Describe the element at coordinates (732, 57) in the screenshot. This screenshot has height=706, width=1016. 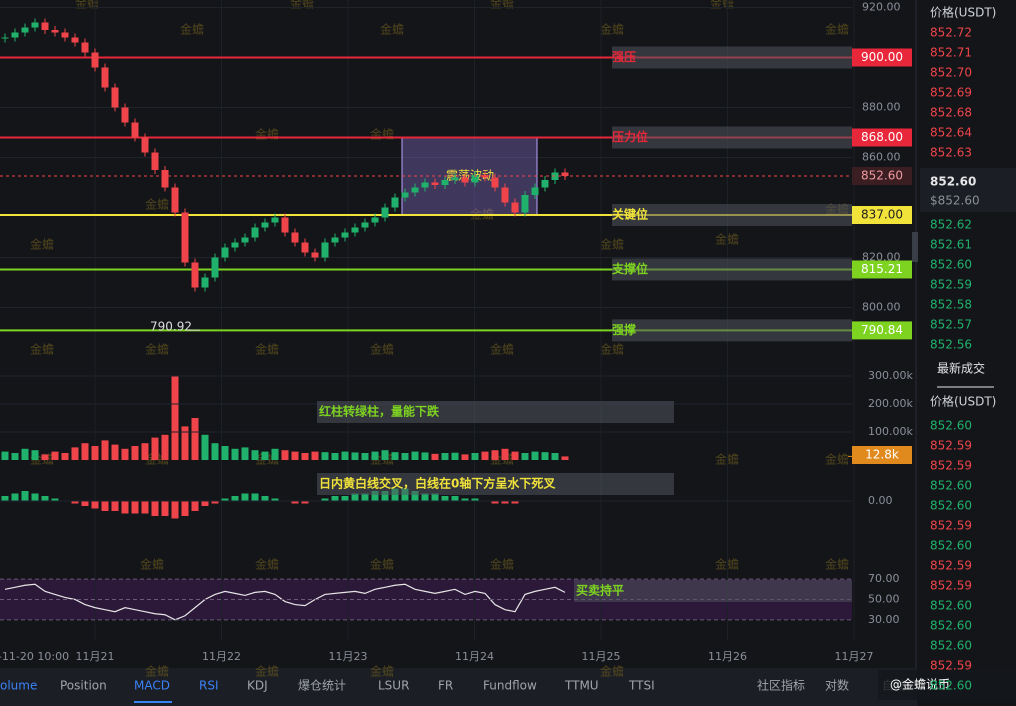
I see `level-label-bg` at that location.